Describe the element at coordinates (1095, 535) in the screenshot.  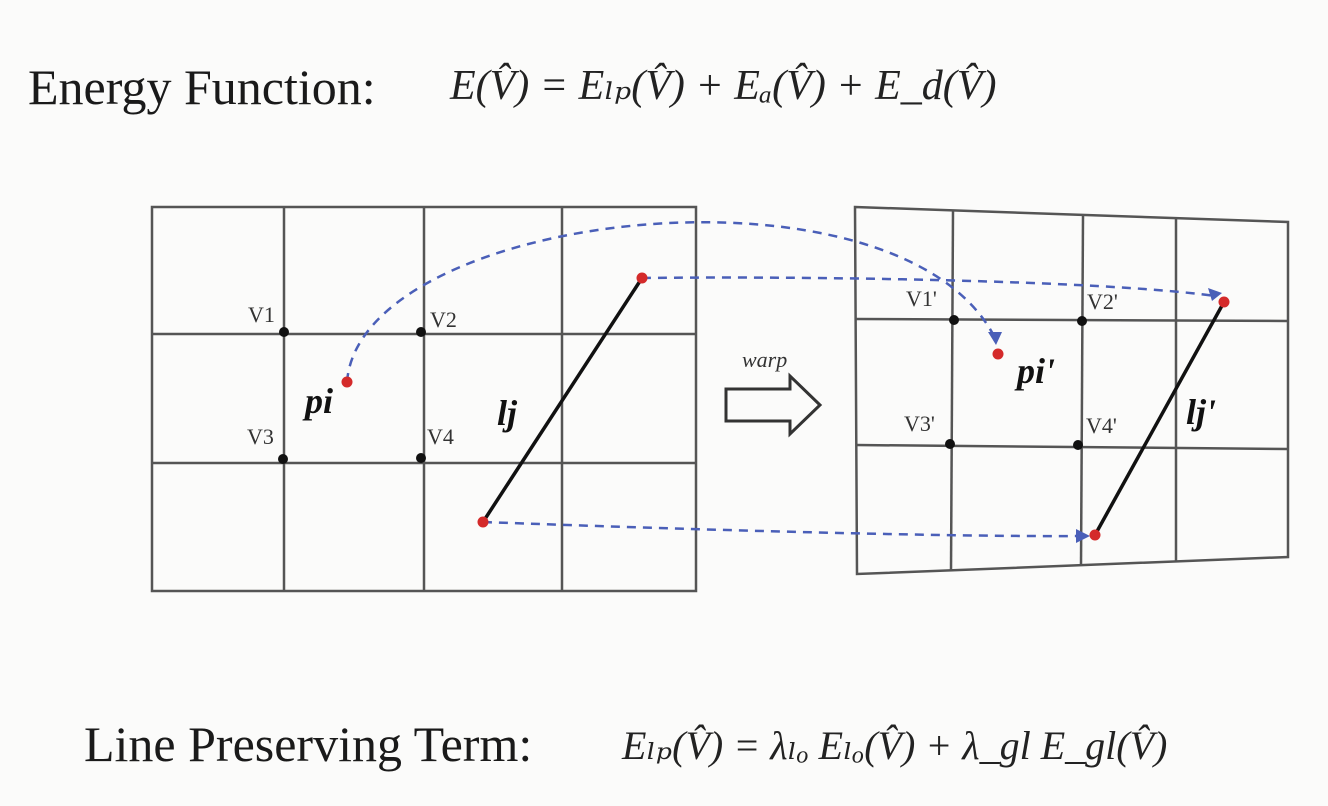
I see `line-endpoint-bottom-warped` at that location.